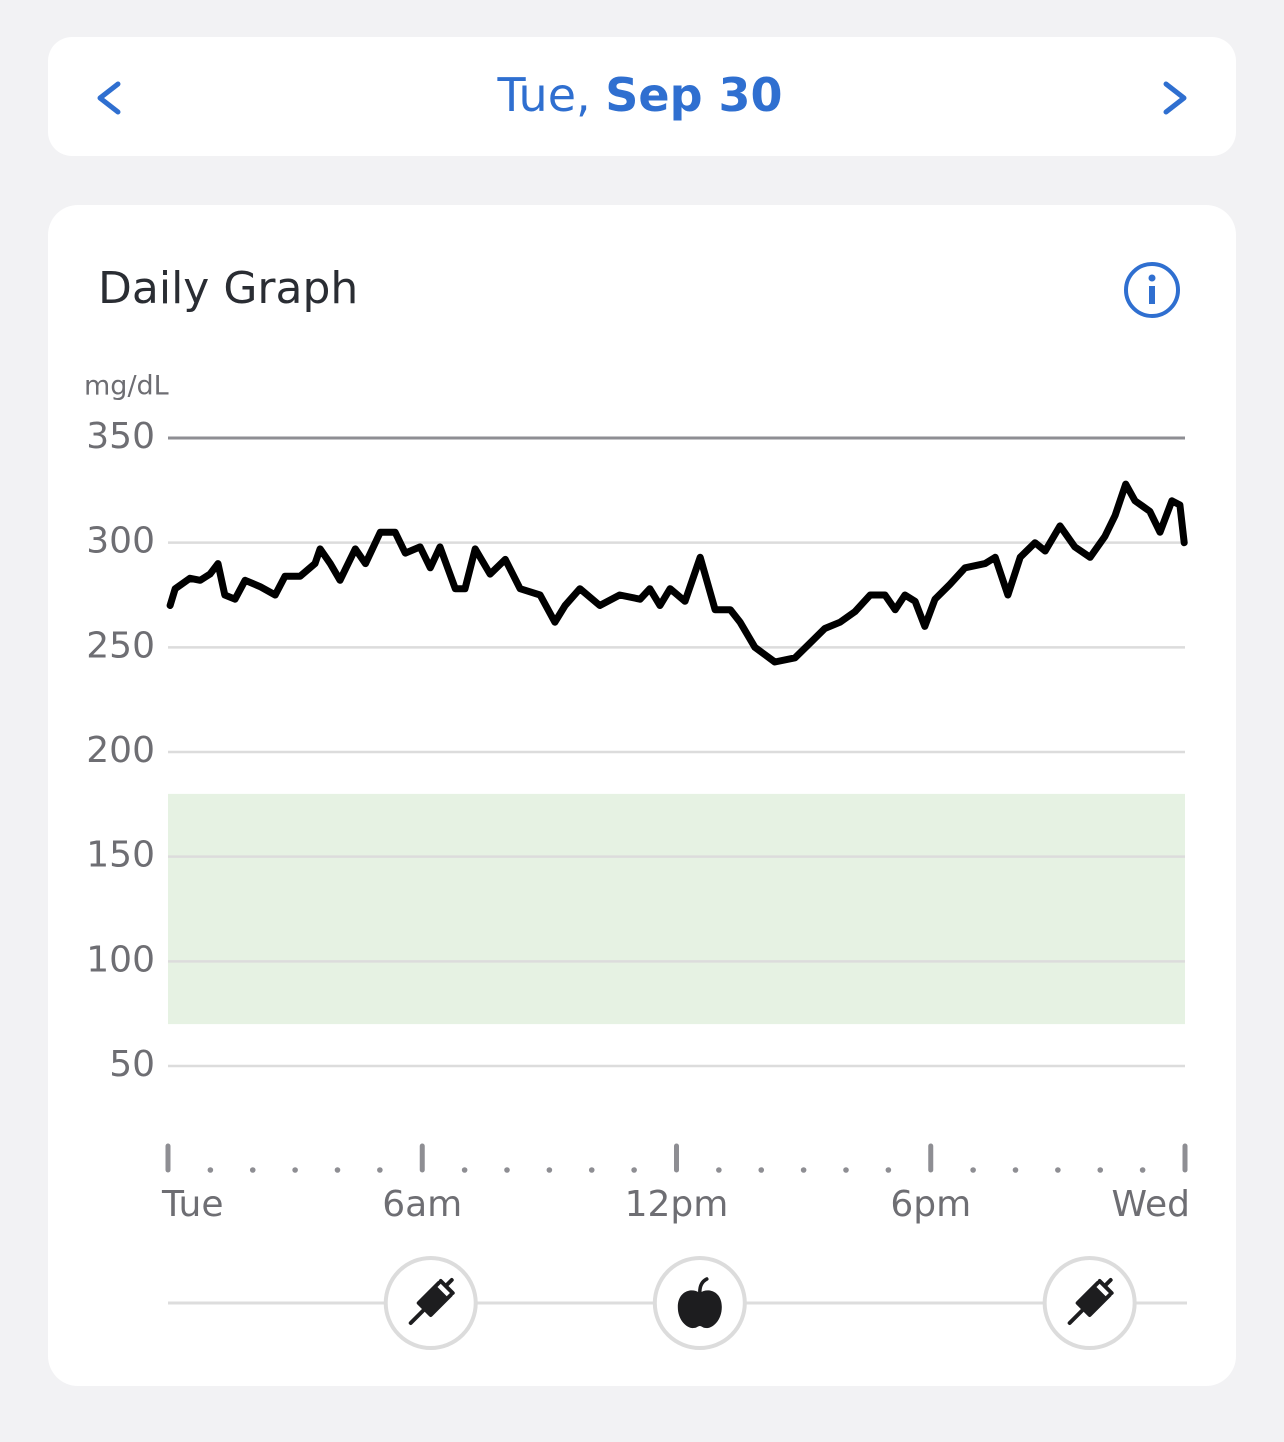  I want to click on prev-day, so click(109, 98).